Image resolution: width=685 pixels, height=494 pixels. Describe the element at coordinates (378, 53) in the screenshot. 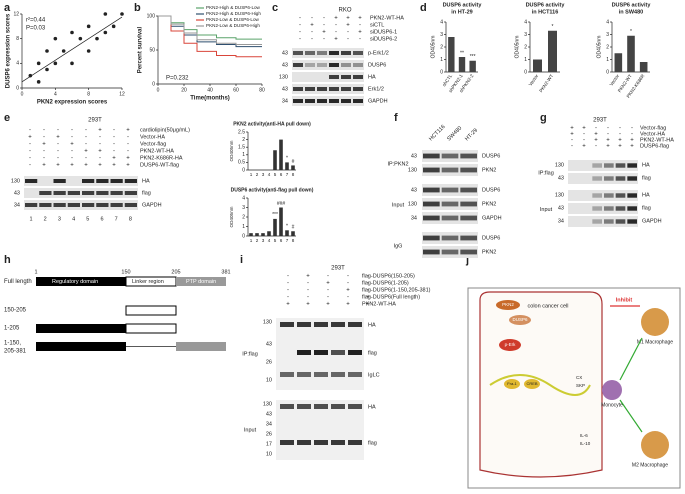

I see `label: p-Erk1/2` at that location.